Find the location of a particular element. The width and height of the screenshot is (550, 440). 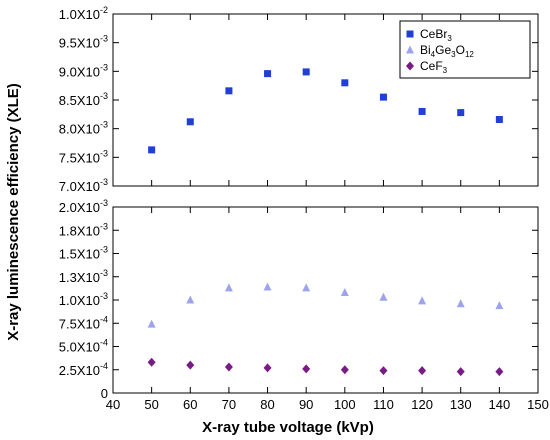

x-tick-label: 80 is located at coordinates (267, 404).